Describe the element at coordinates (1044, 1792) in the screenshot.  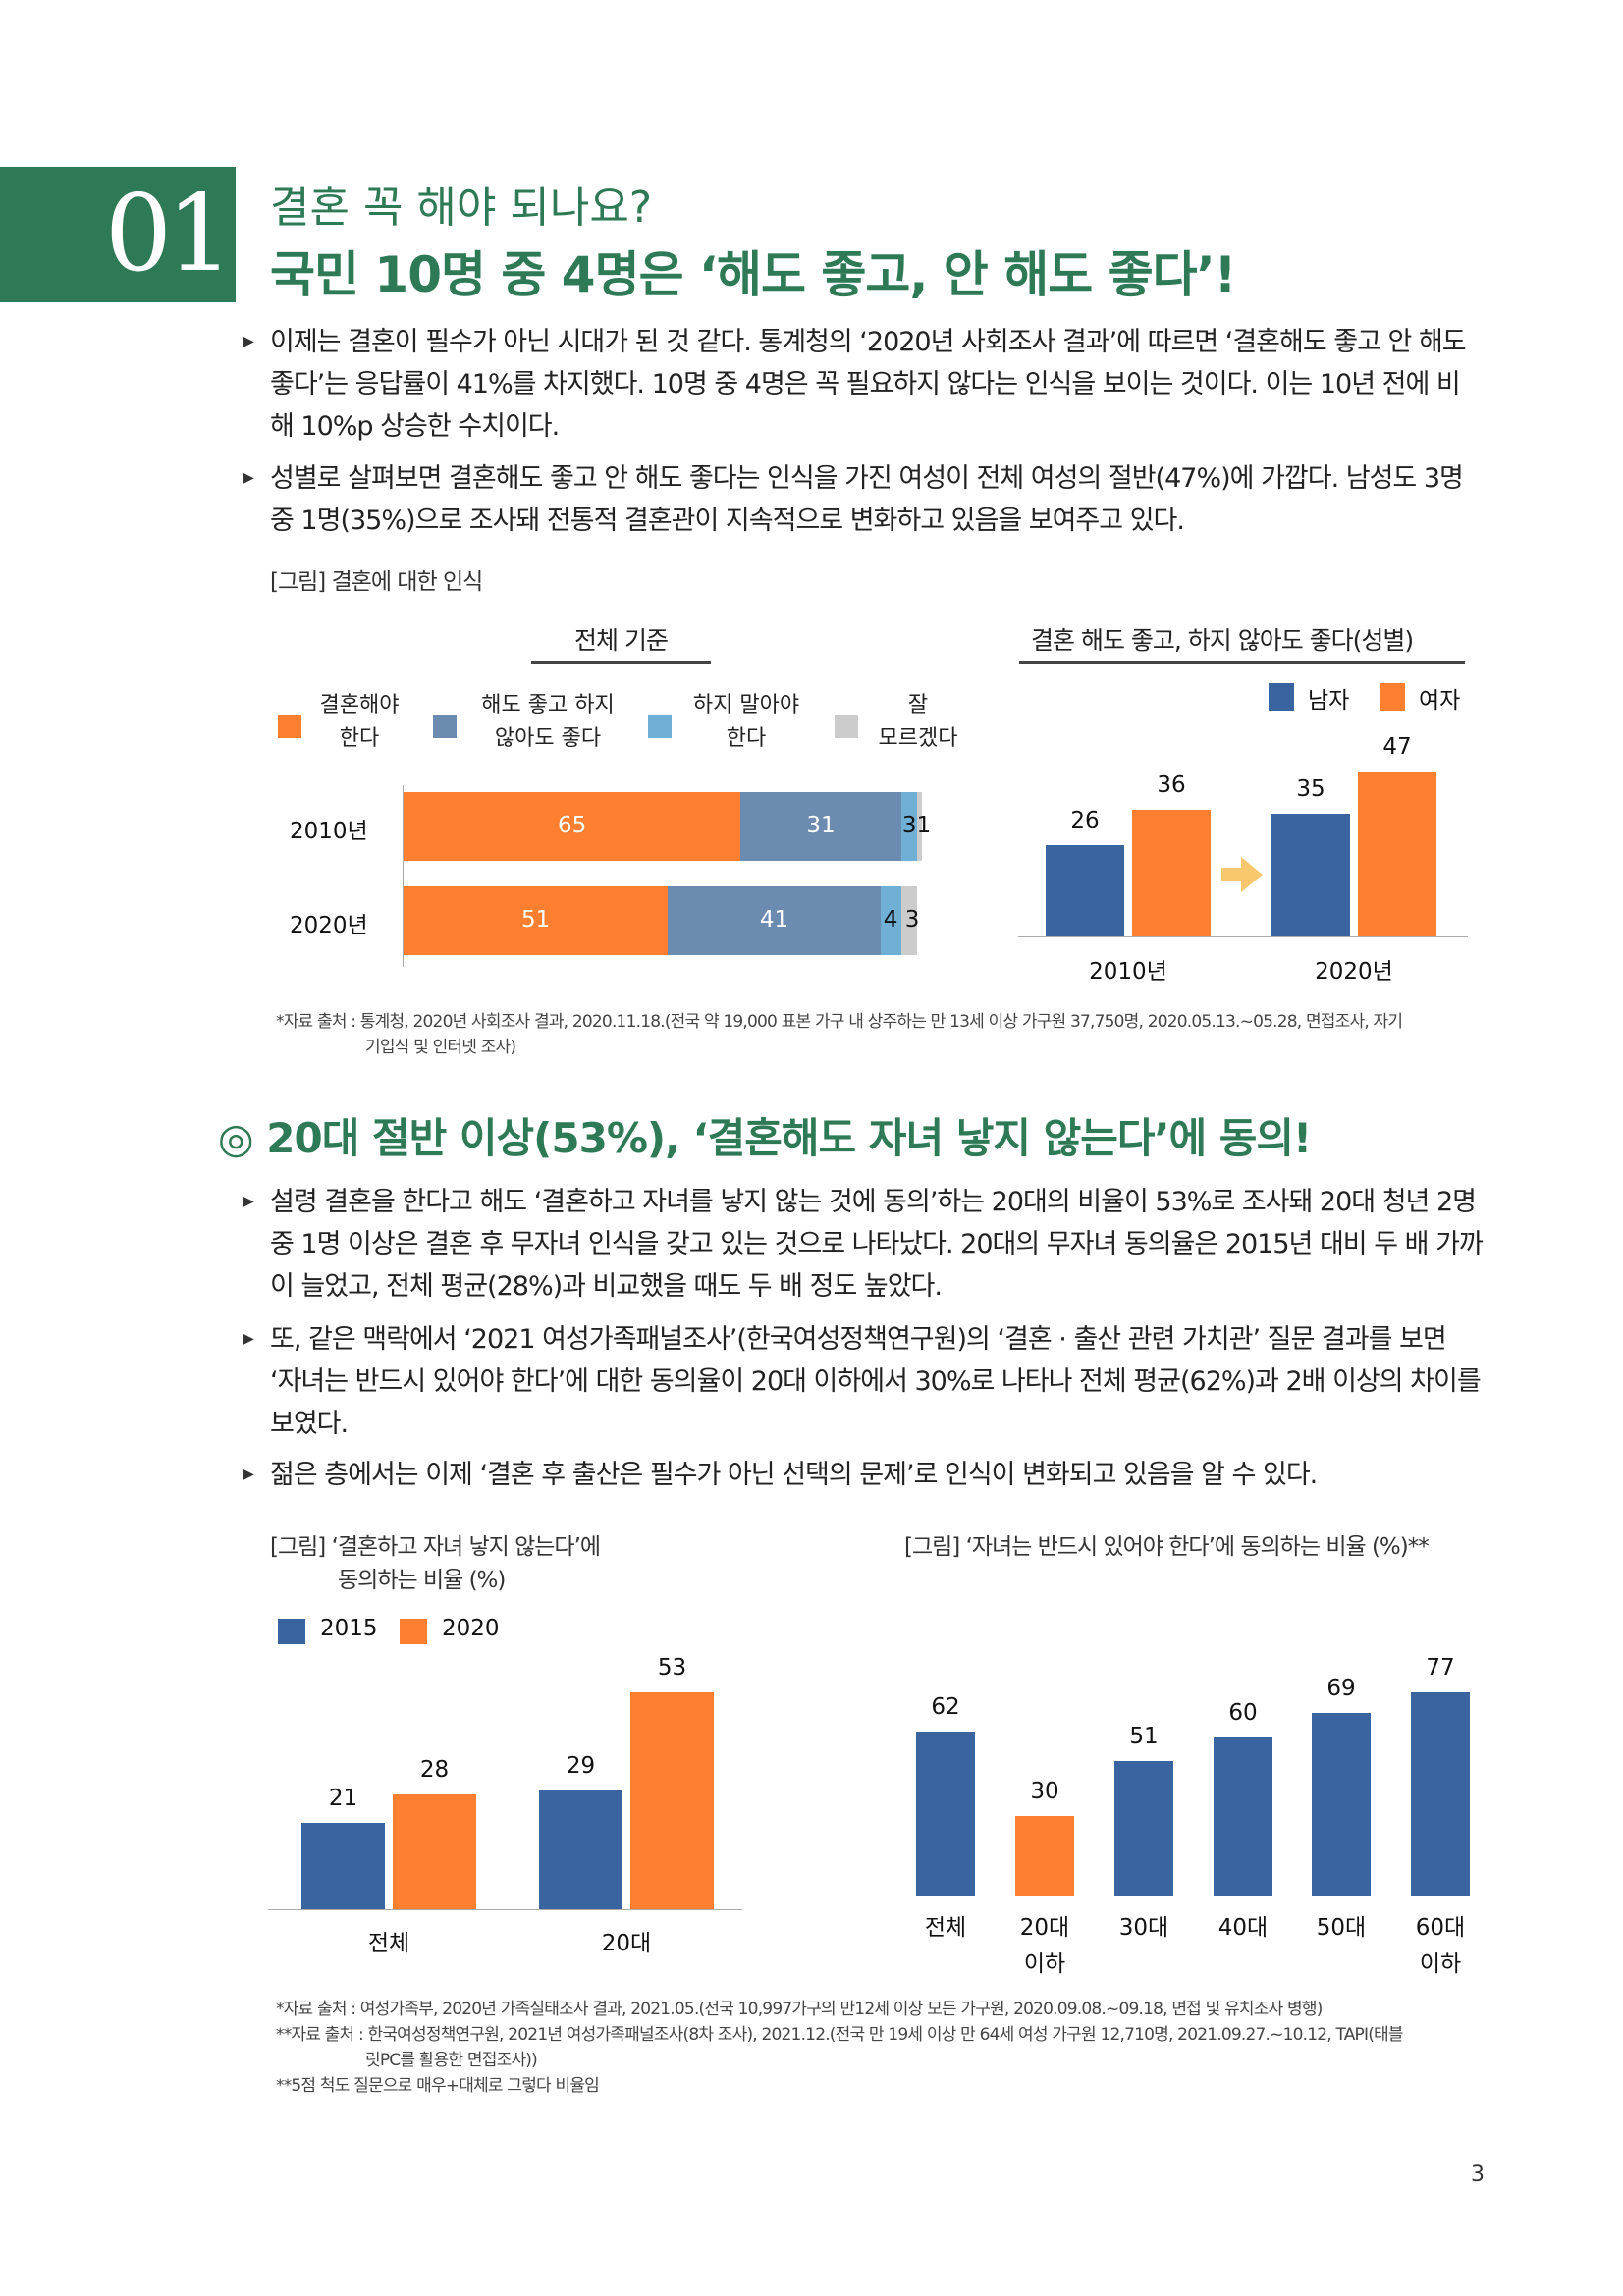
I see `data-label: 30` at that location.